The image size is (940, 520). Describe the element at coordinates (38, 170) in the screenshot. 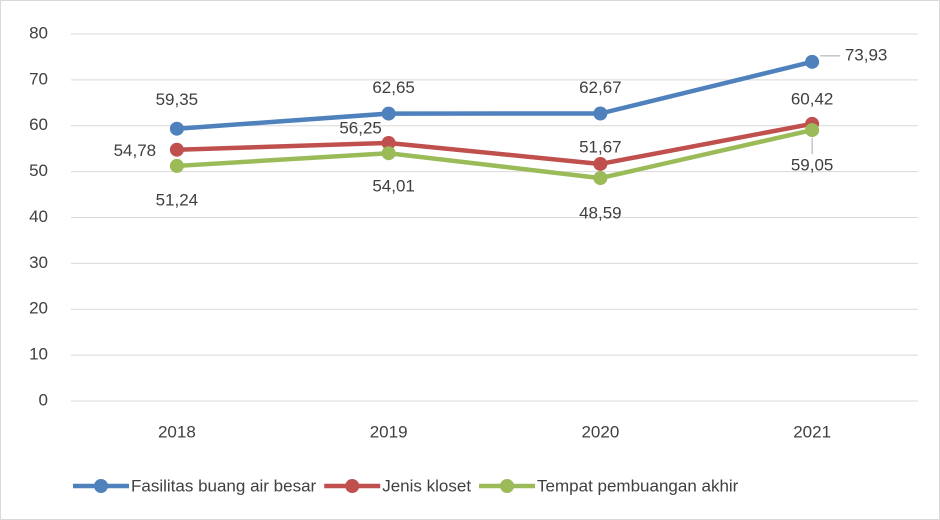

I see `y-tick-label: 50` at that location.